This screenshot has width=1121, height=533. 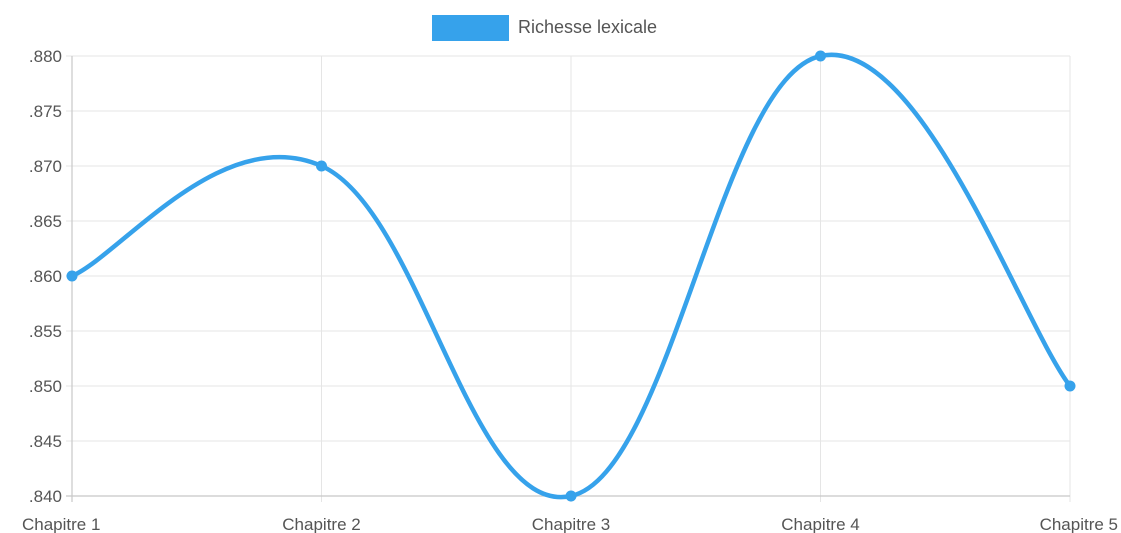 I want to click on x-tick-label: Chapitre 5, so click(x=1079, y=524).